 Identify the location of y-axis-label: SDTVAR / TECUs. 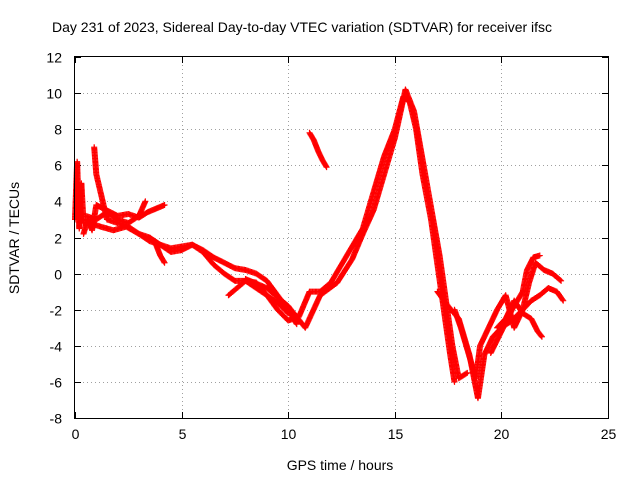
(14, 238).